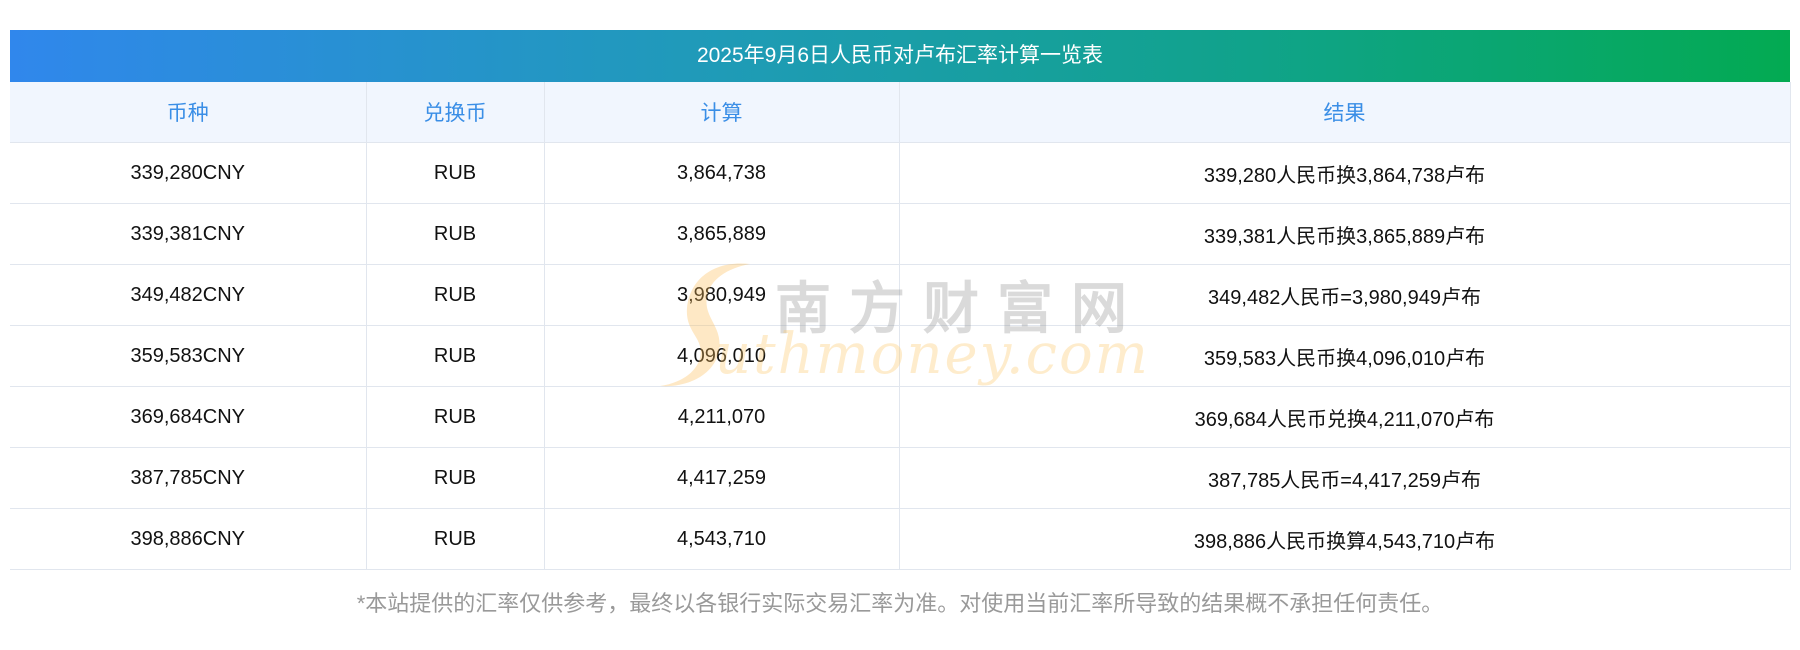  I want to click on header-result: 结果, so click(1345, 112).